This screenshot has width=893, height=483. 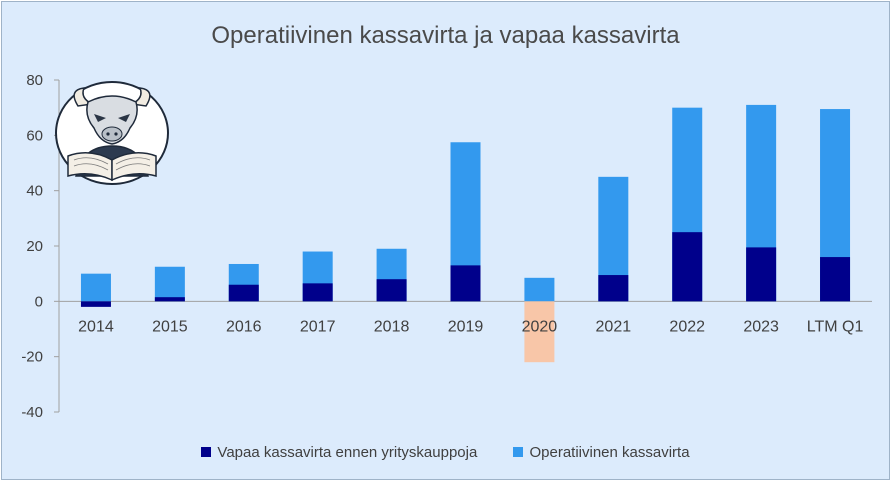 I want to click on bar-free-cash-flow-2022, so click(x=687, y=267).